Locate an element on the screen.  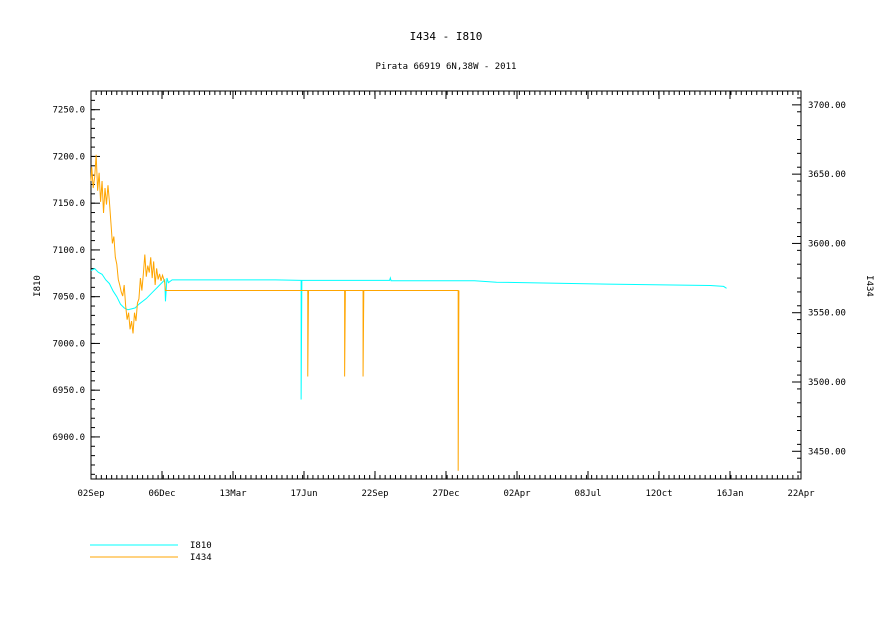
y-left-tick-label: 7100.0 is located at coordinates (68, 251).